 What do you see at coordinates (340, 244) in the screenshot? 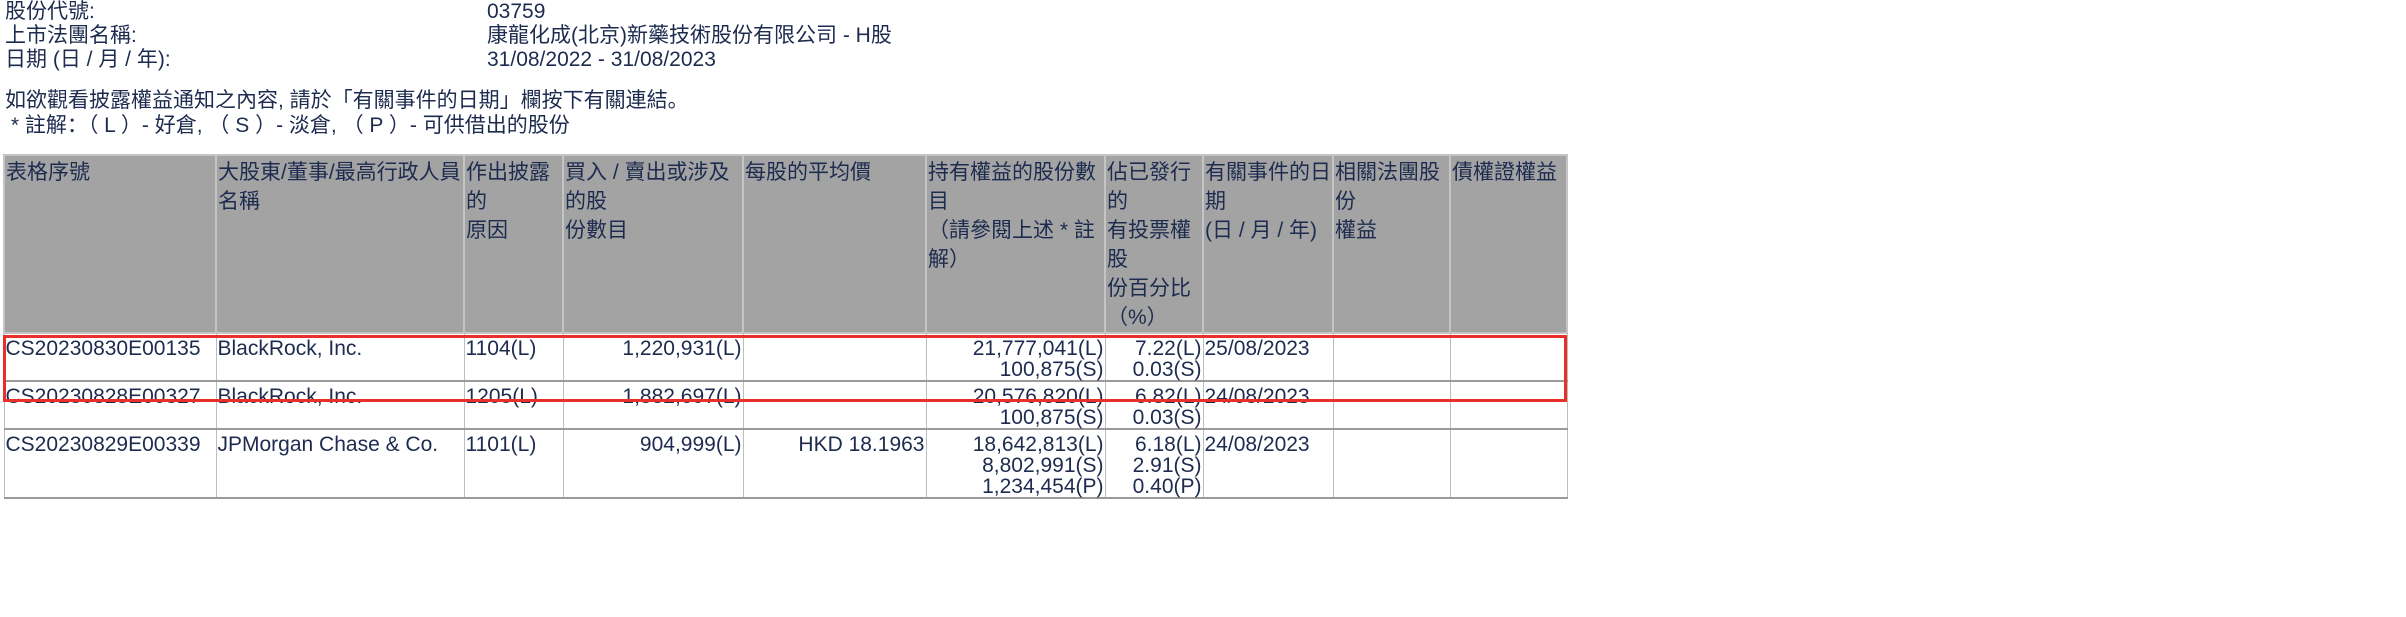
I see `column-header: 大股東/董事/最高行政人員名稱` at bounding box center [340, 244].